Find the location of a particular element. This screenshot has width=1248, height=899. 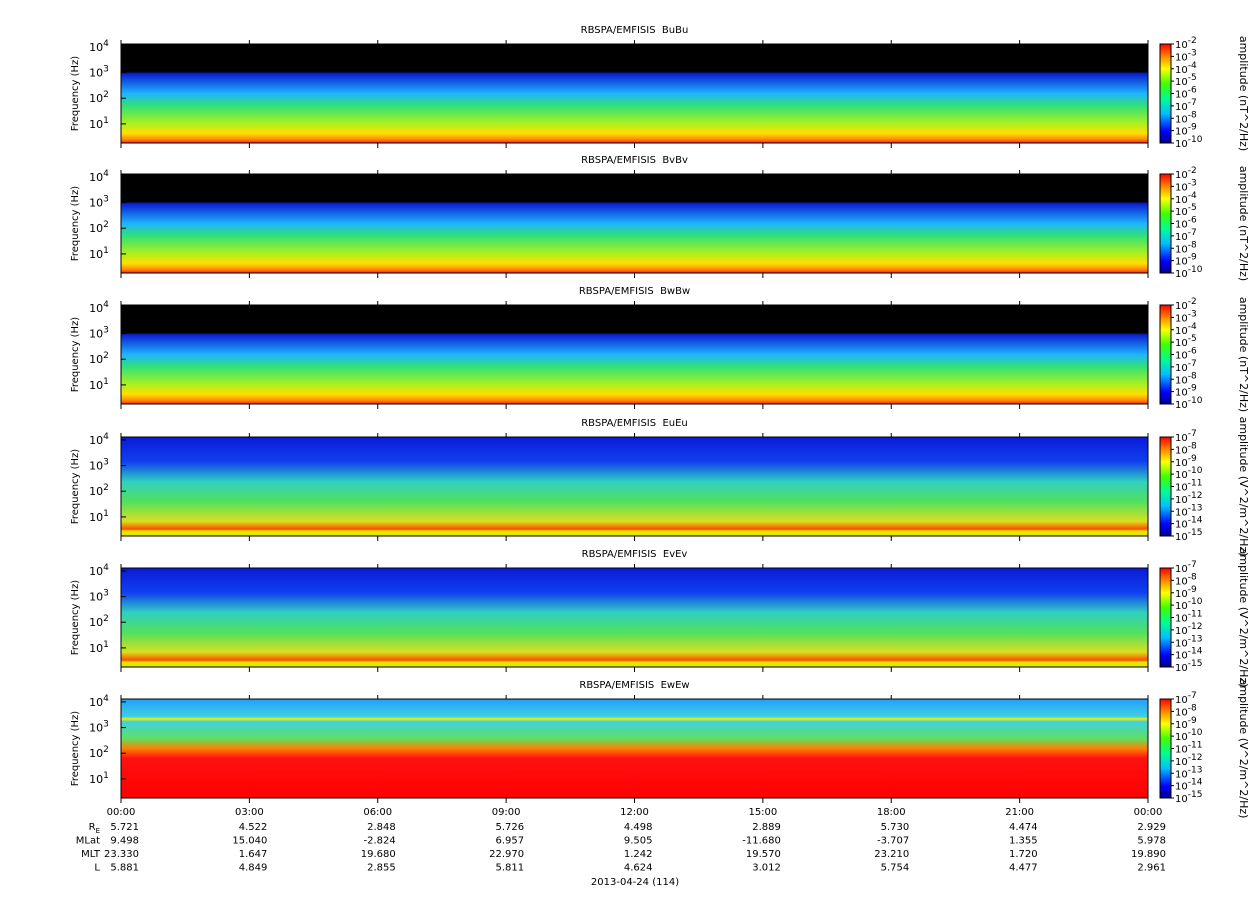

ephemeris-value: 4.498 is located at coordinates (638, 827).